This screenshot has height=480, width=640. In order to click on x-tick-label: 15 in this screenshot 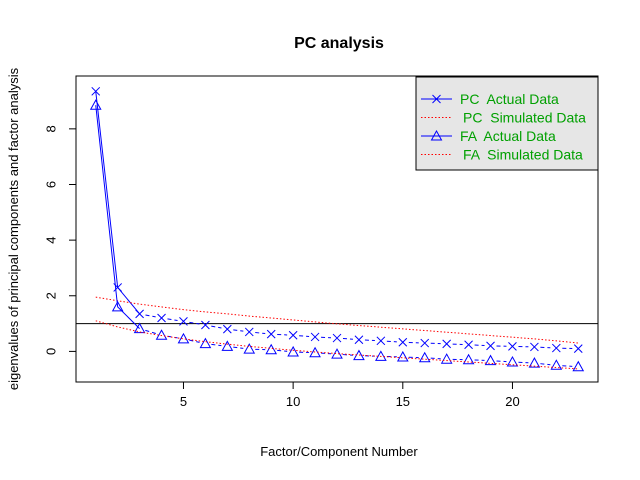, I will do `click(403, 401)`.